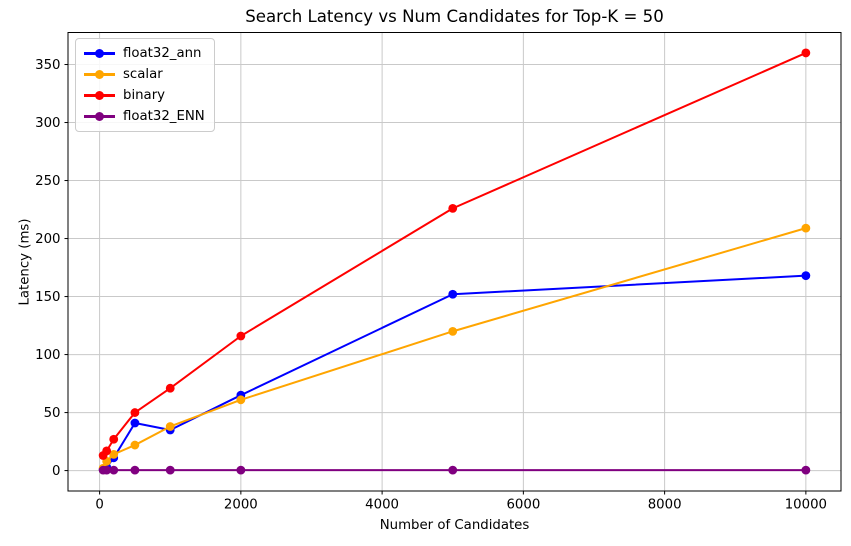 Image resolution: width=851 pixels, height=546 pixels. I want to click on legend-item-binary: binary, so click(144, 95).